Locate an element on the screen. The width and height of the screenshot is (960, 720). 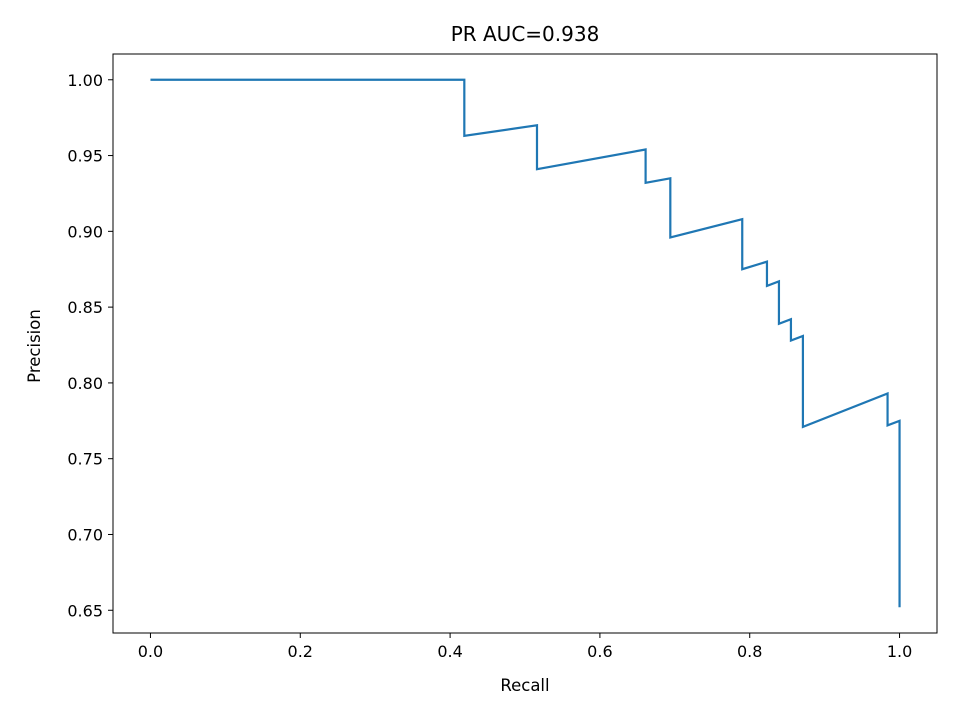
y-tick-label: 0.85 is located at coordinates (85, 307).